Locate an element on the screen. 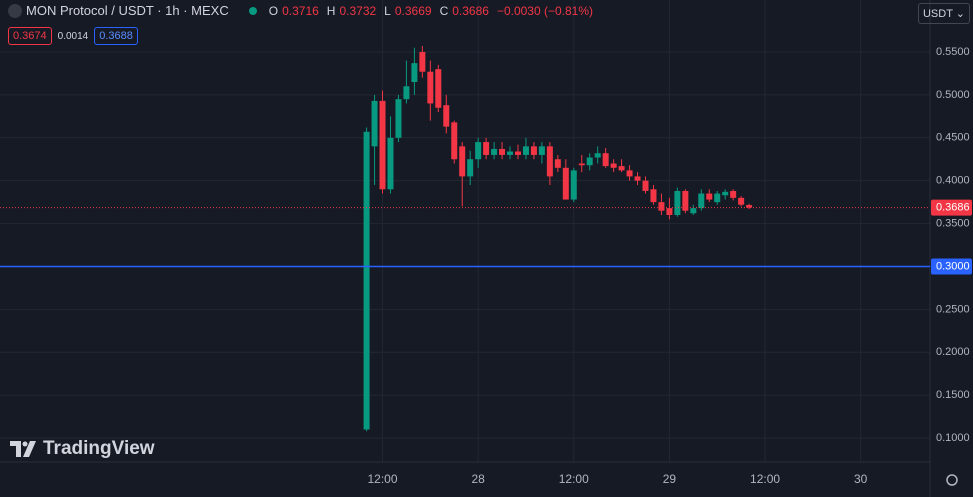 Image resolution: width=973 pixels, height=497 pixels. y-tick-label: 0.4500 is located at coordinates (953, 138).